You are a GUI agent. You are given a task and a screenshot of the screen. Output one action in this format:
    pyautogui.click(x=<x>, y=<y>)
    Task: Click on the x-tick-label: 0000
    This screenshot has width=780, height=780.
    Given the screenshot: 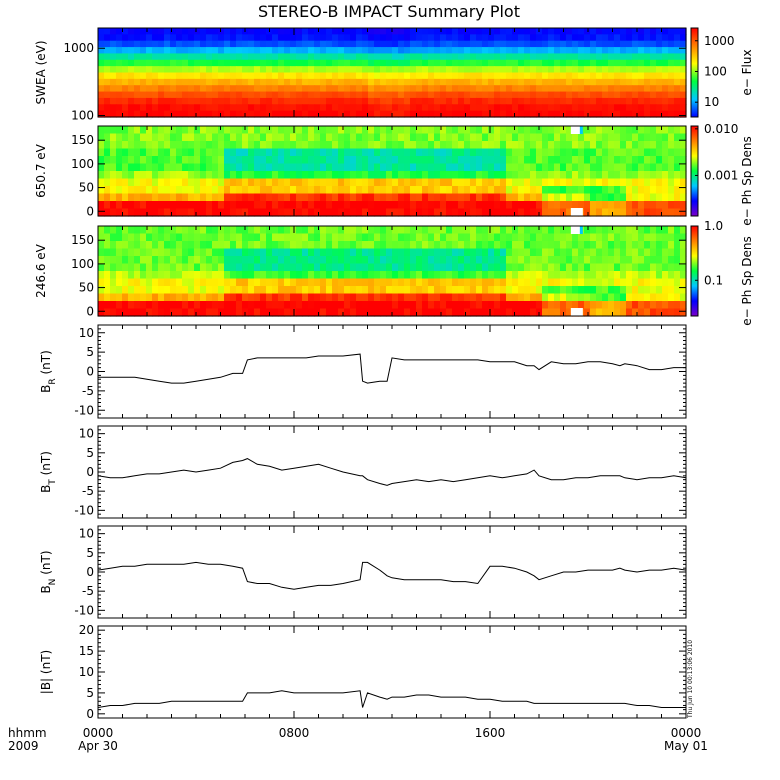 What is the action you would take?
    pyautogui.click(x=686, y=733)
    